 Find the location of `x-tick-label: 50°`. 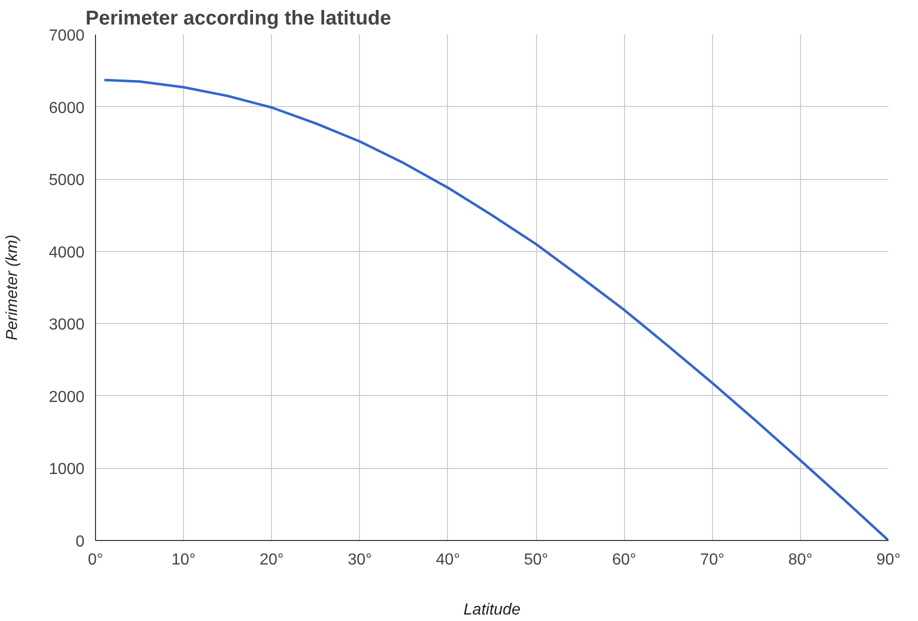

x-tick-label: 50° is located at coordinates (536, 560).